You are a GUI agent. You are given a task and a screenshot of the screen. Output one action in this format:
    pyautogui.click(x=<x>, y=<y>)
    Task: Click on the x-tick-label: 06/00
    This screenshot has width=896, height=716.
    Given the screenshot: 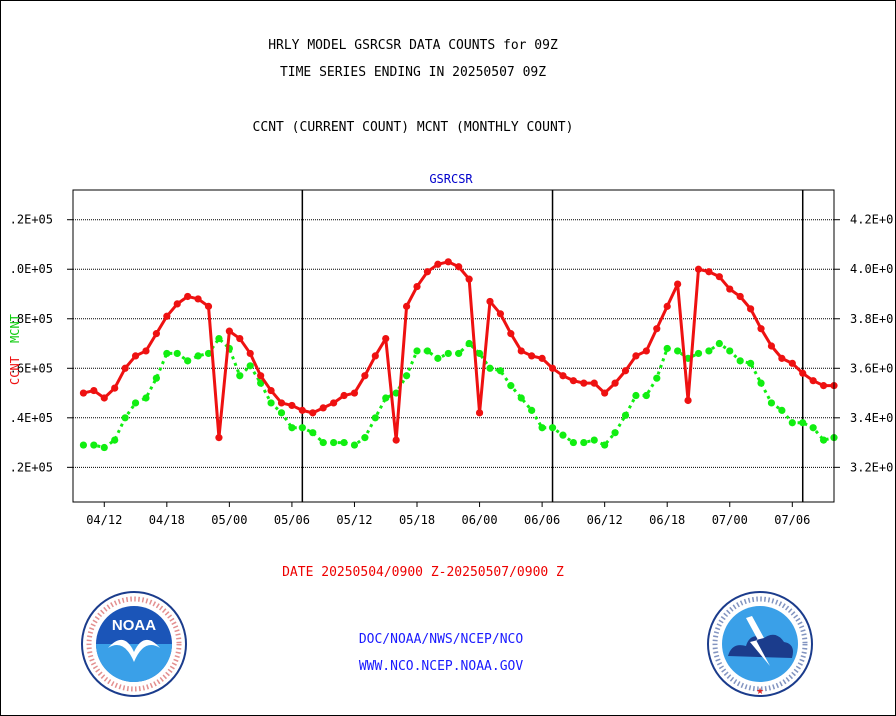 What is the action you would take?
    pyautogui.click(x=479, y=520)
    